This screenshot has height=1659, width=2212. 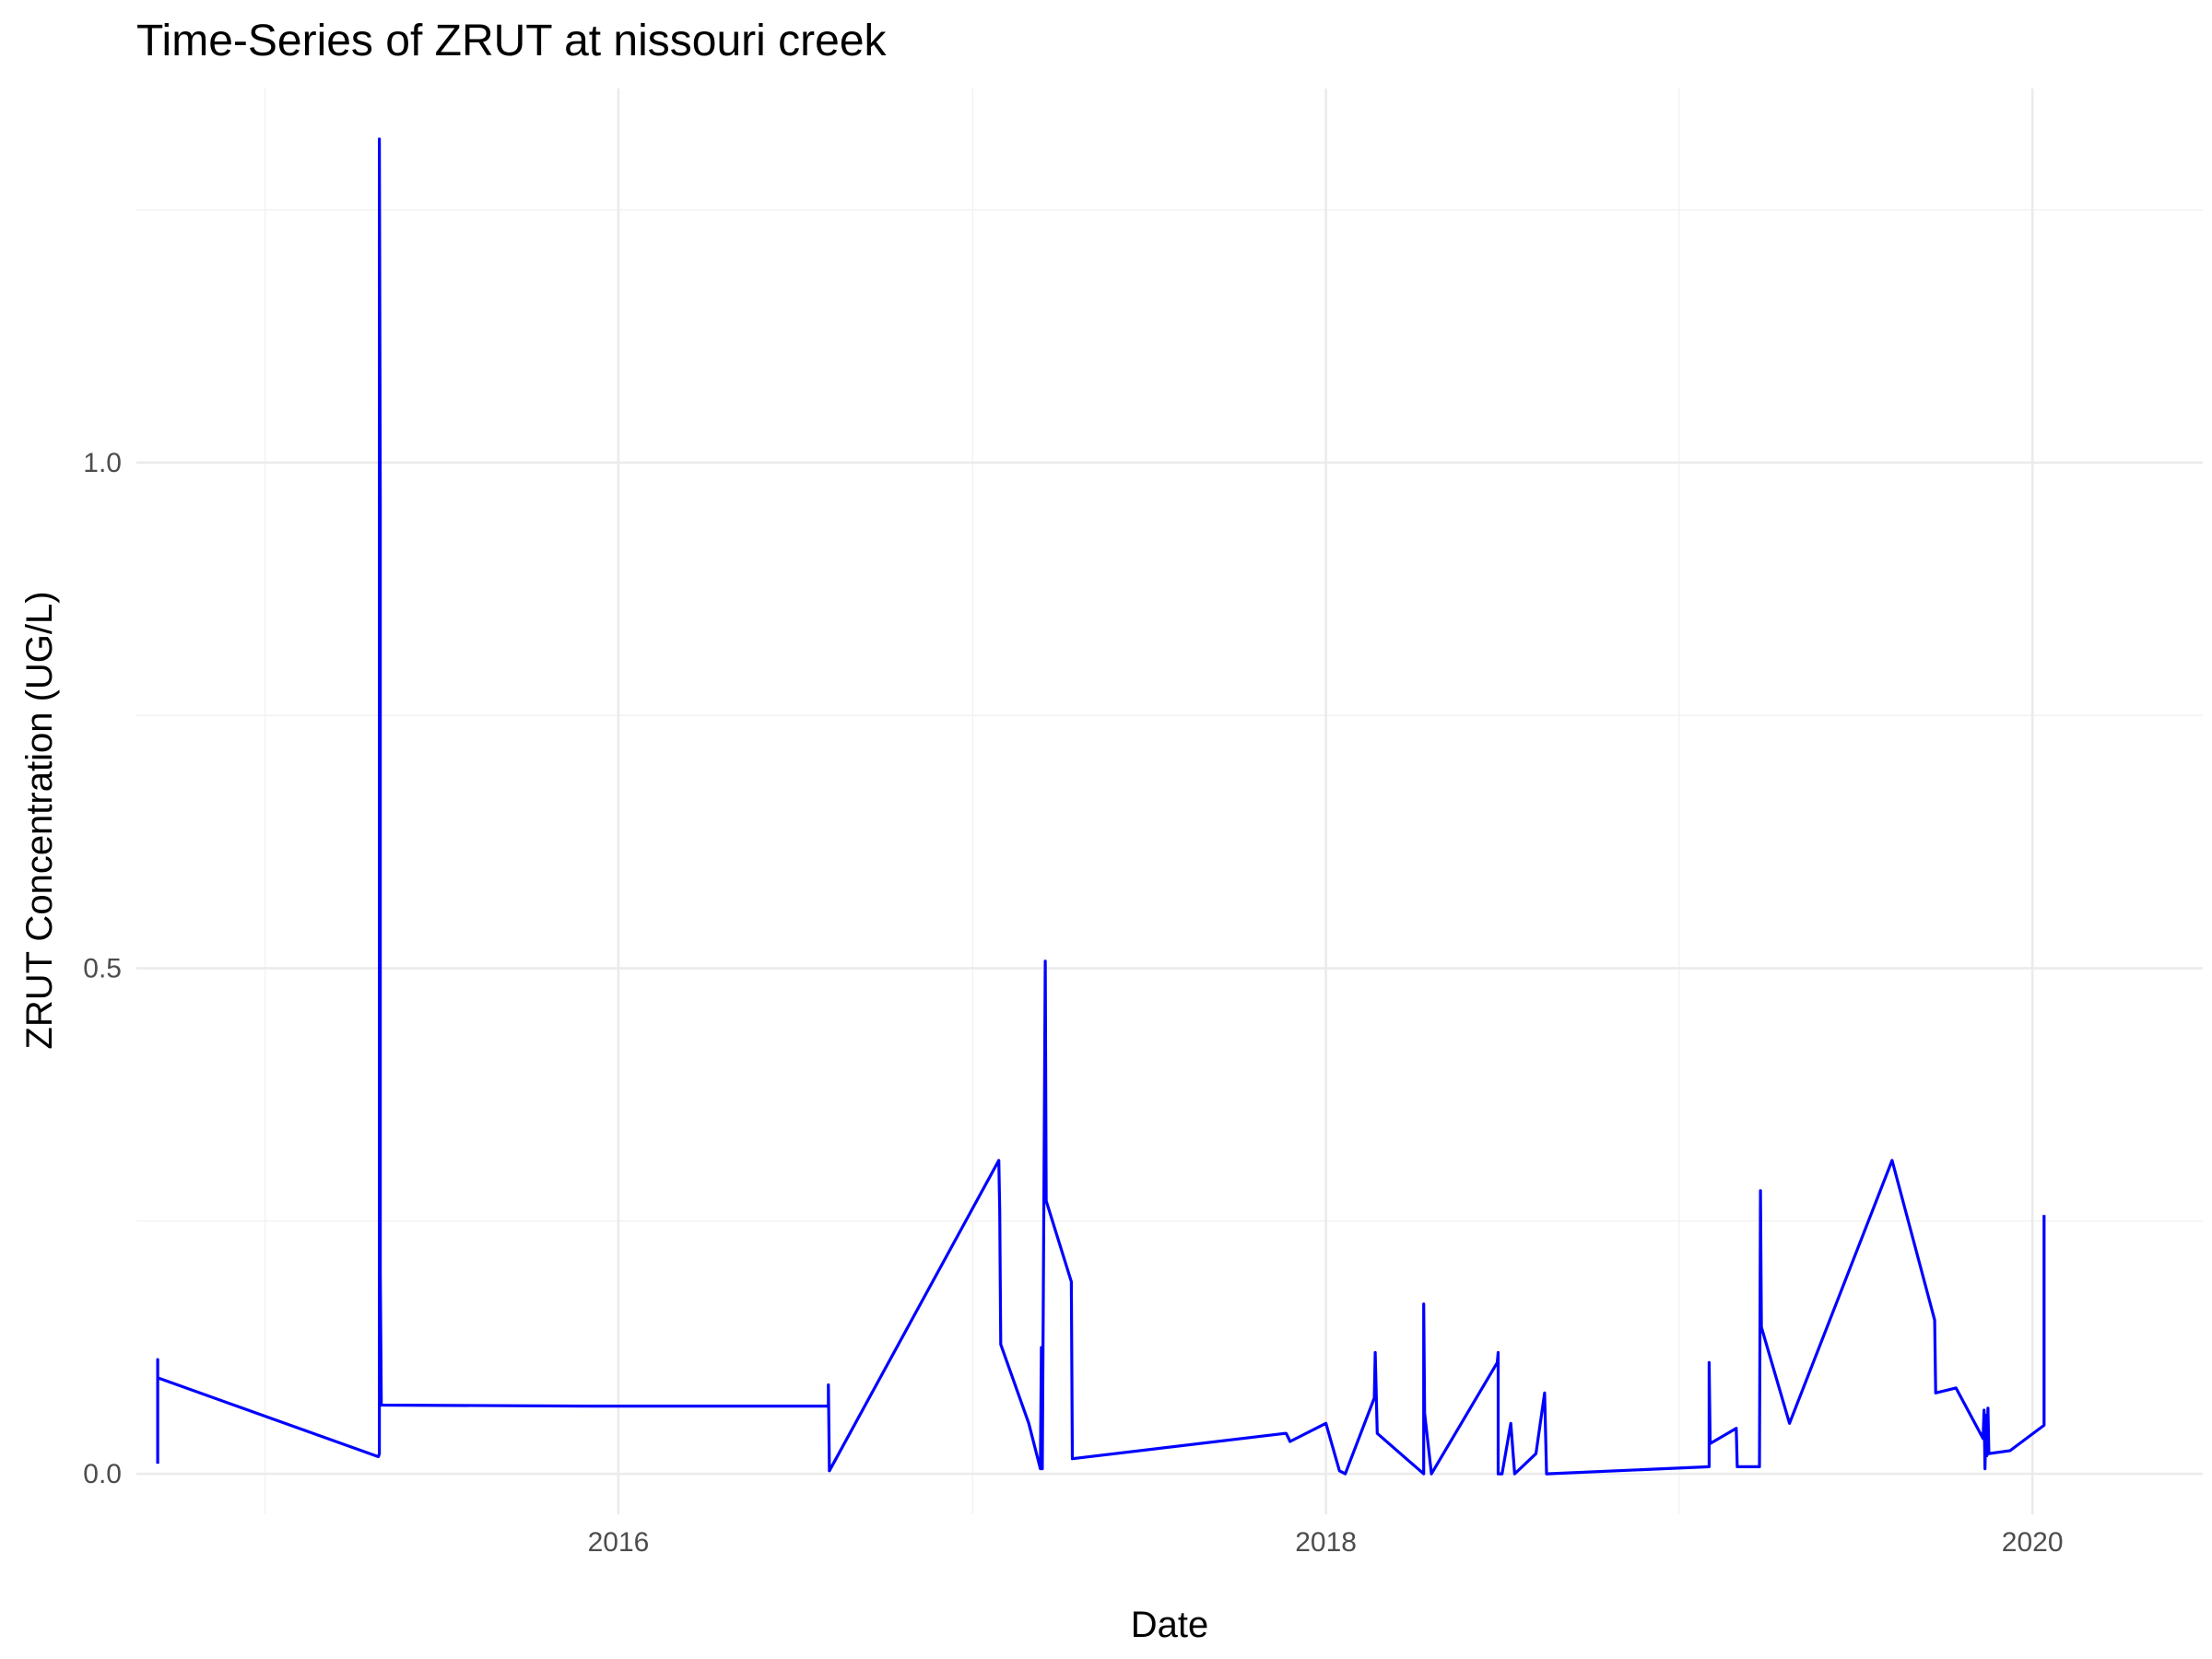 What do you see at coordinates (102, 463) in the screenshot?
I see `y-tick-label: 1.0` at bounding box center [102, 463].